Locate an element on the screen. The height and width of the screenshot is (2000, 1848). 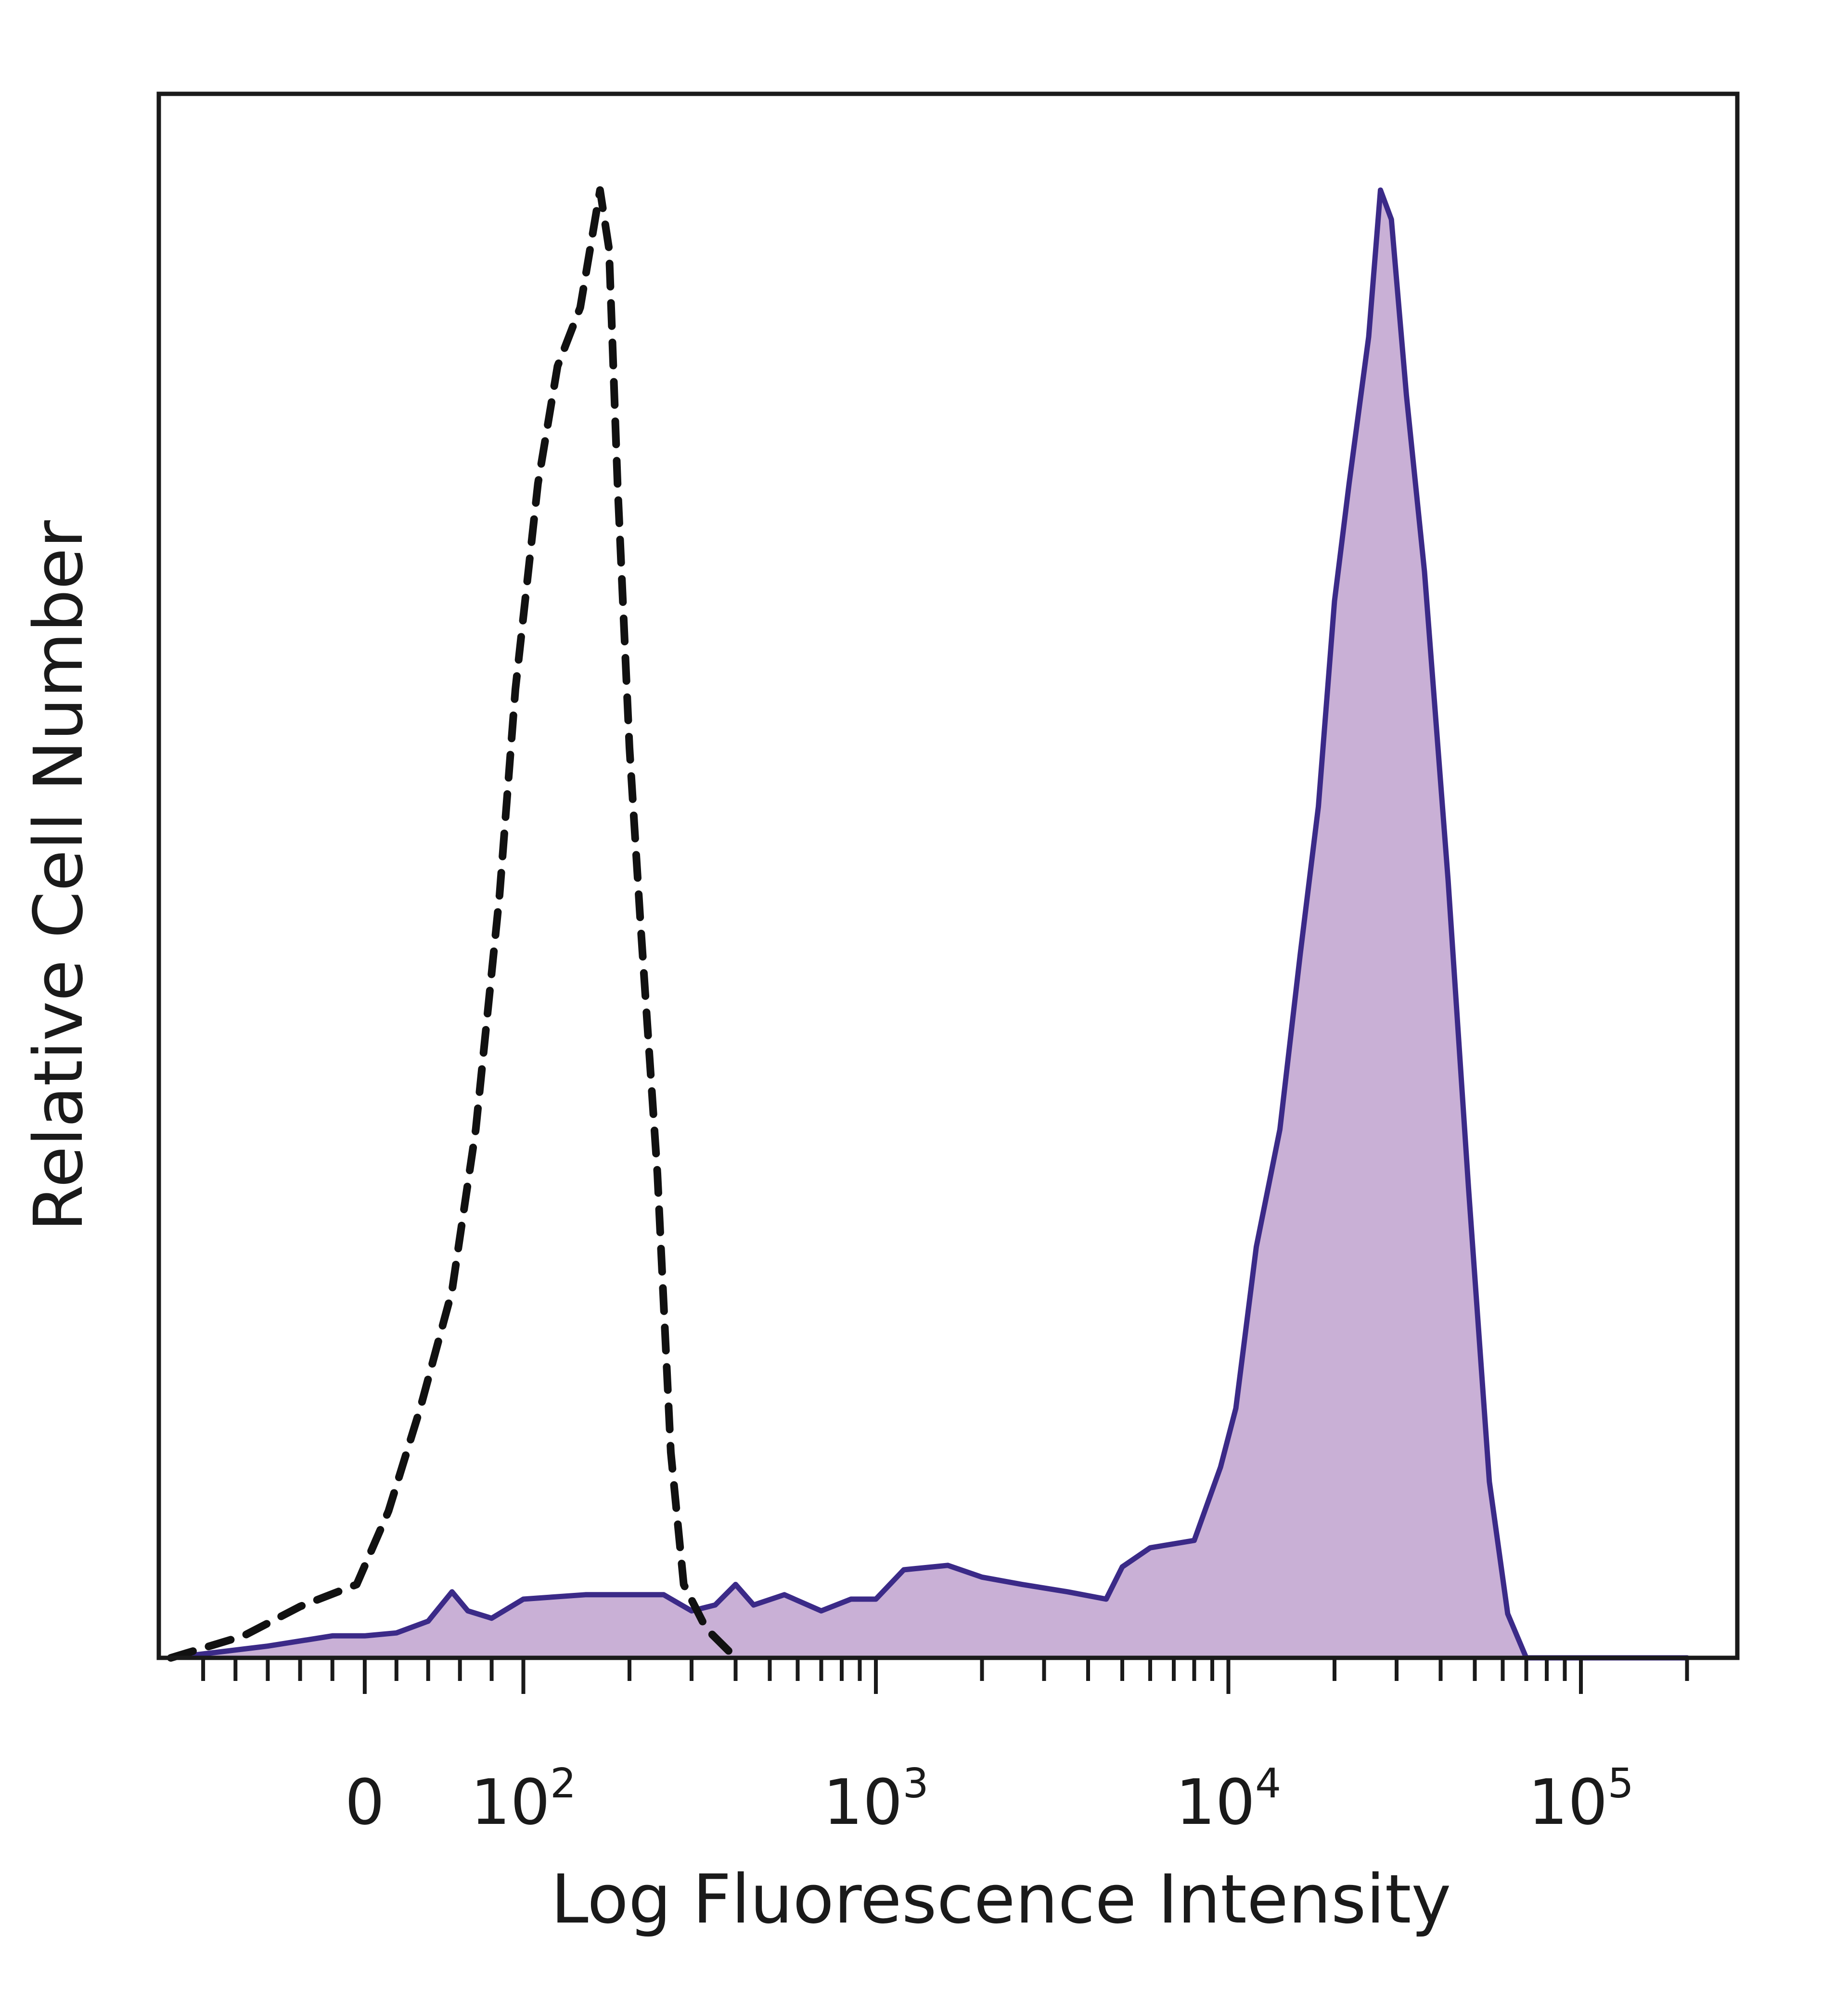
x-axis-title: Log Fluorescence Intensity is located at coordinates (1001, 1899).